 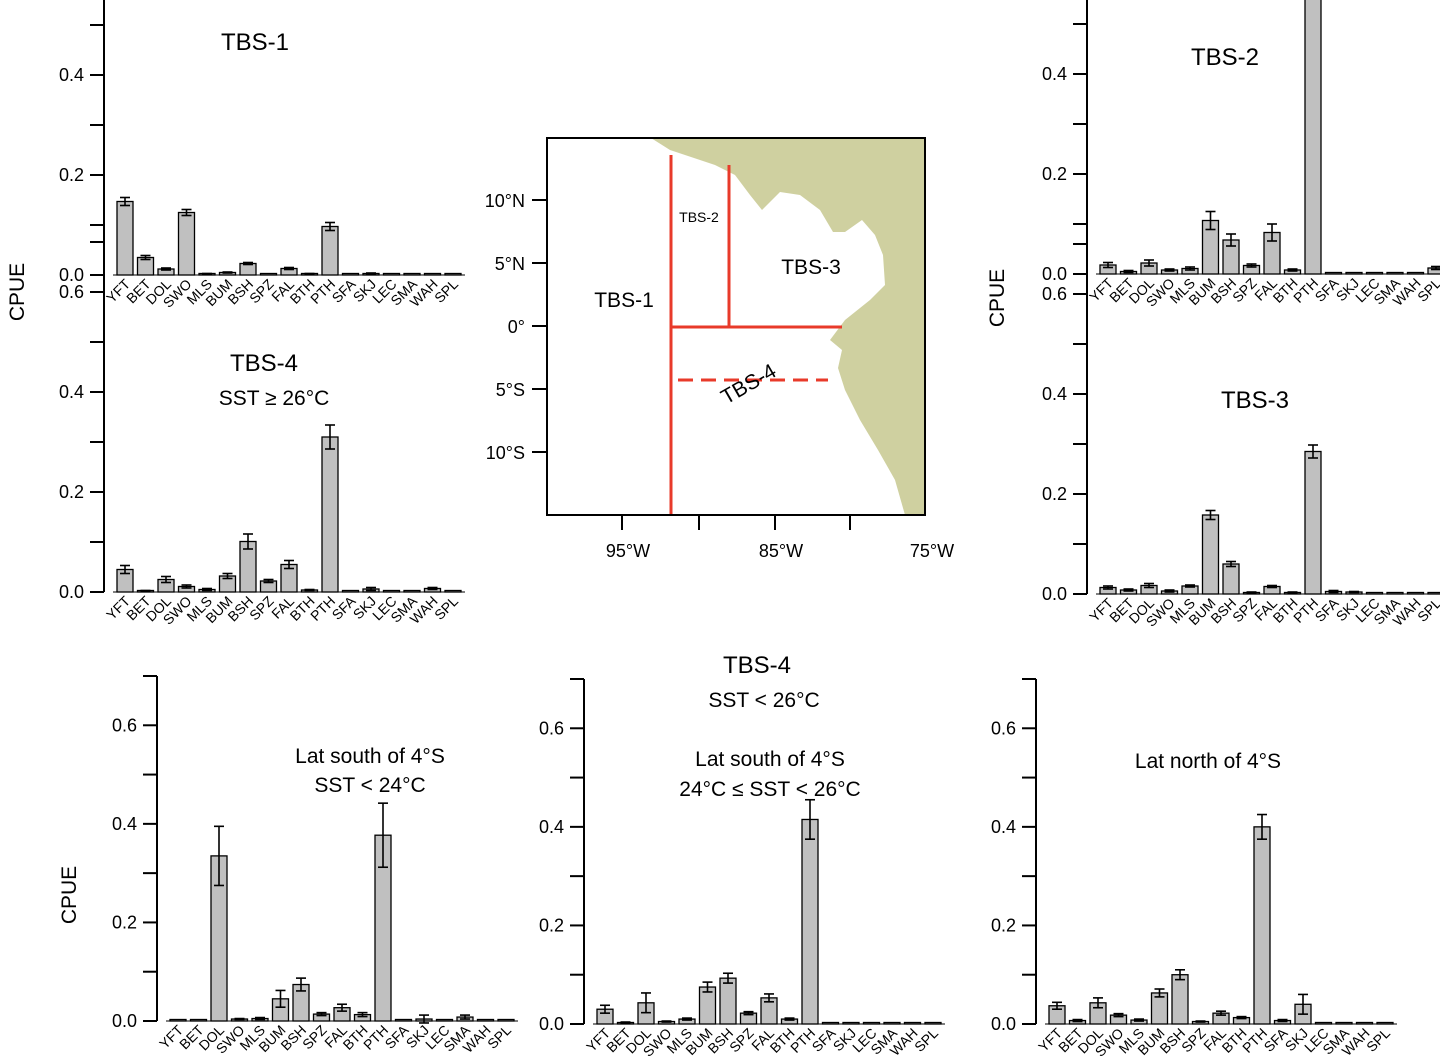 I want to click on map-region-tbs4: TBS-4, so click(x=748, y=384).